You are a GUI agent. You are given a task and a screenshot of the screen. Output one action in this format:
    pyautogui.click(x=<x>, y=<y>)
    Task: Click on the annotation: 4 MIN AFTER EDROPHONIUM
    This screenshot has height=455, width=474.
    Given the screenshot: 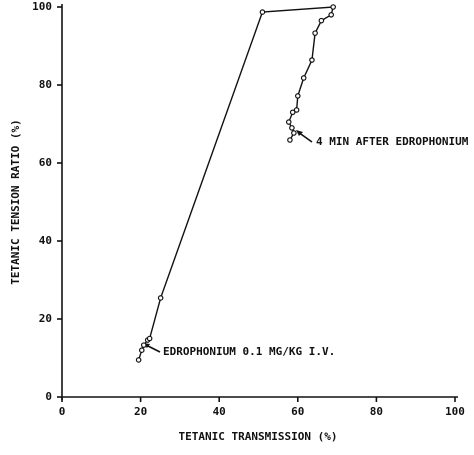 What is the action you would take?
    pyautogui.click(x=392, y=141)
    